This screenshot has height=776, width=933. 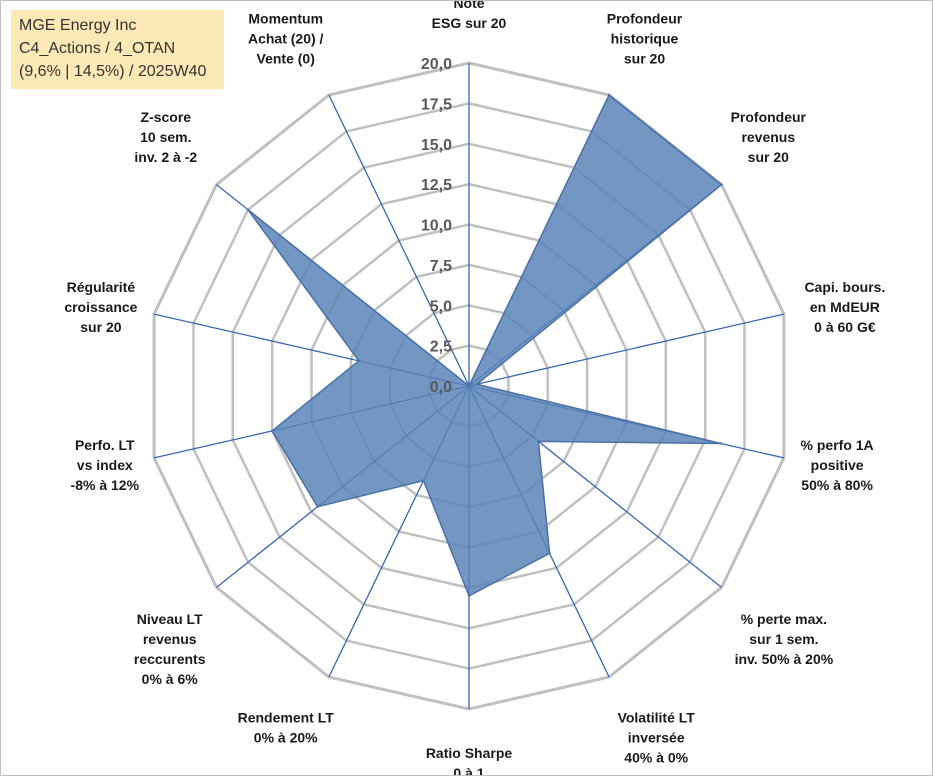 I want to click on axis-label: Profondeur historique sur 20, so click(x=645, y=38).